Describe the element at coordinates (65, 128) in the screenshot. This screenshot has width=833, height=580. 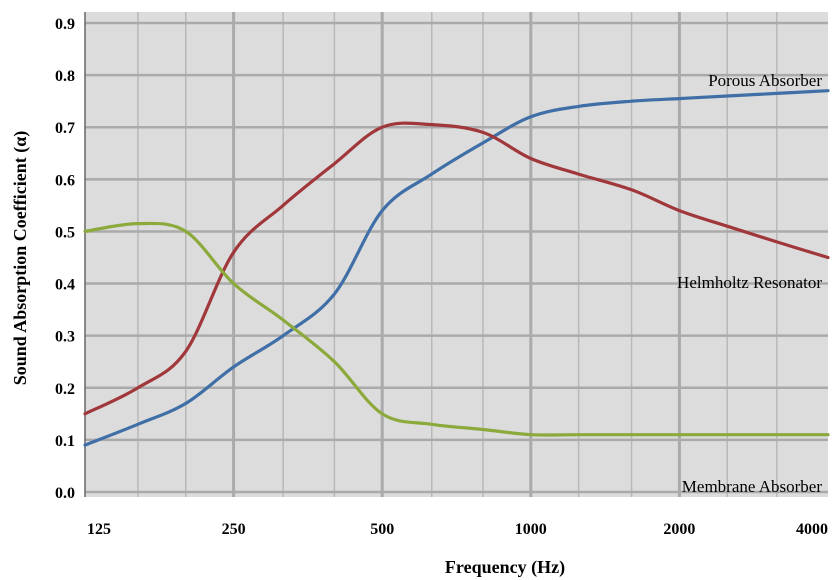
I see `y-tick-label: 0.7` at that location.